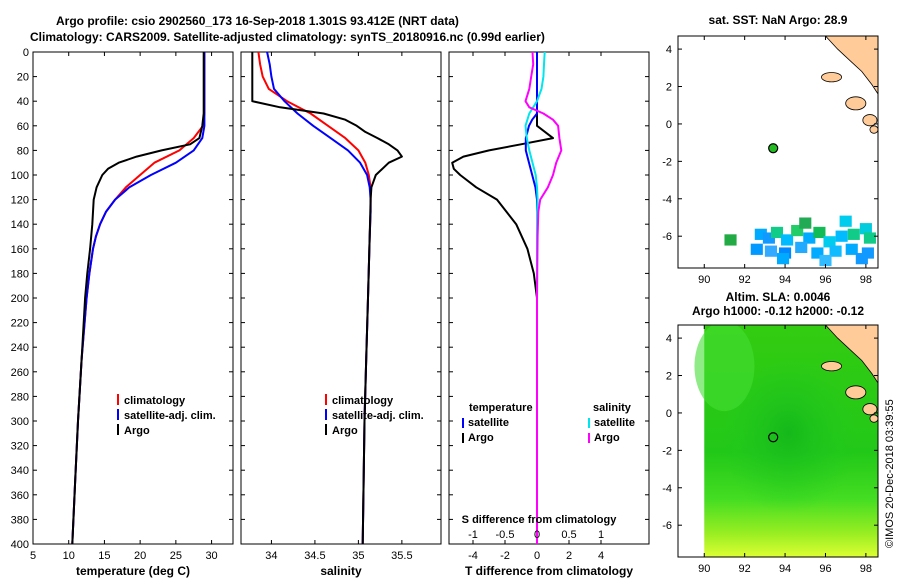 This screenshot has height=580, width=900. I want to click on map-x-tick-label: 92, so click(745, 569).